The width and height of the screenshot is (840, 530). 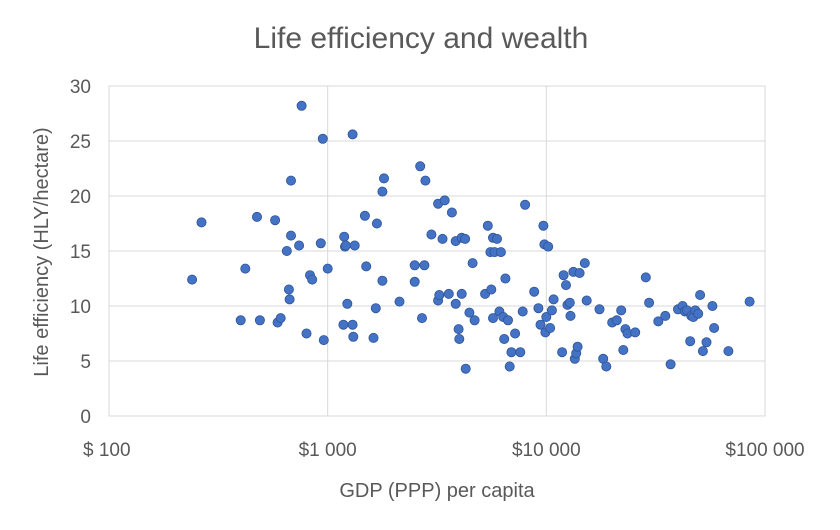 What do you see at coordinates (421, 38) in the screenshot?
I see `chart-title: Life efficiency and wealth` at bounding box center [421, 38].